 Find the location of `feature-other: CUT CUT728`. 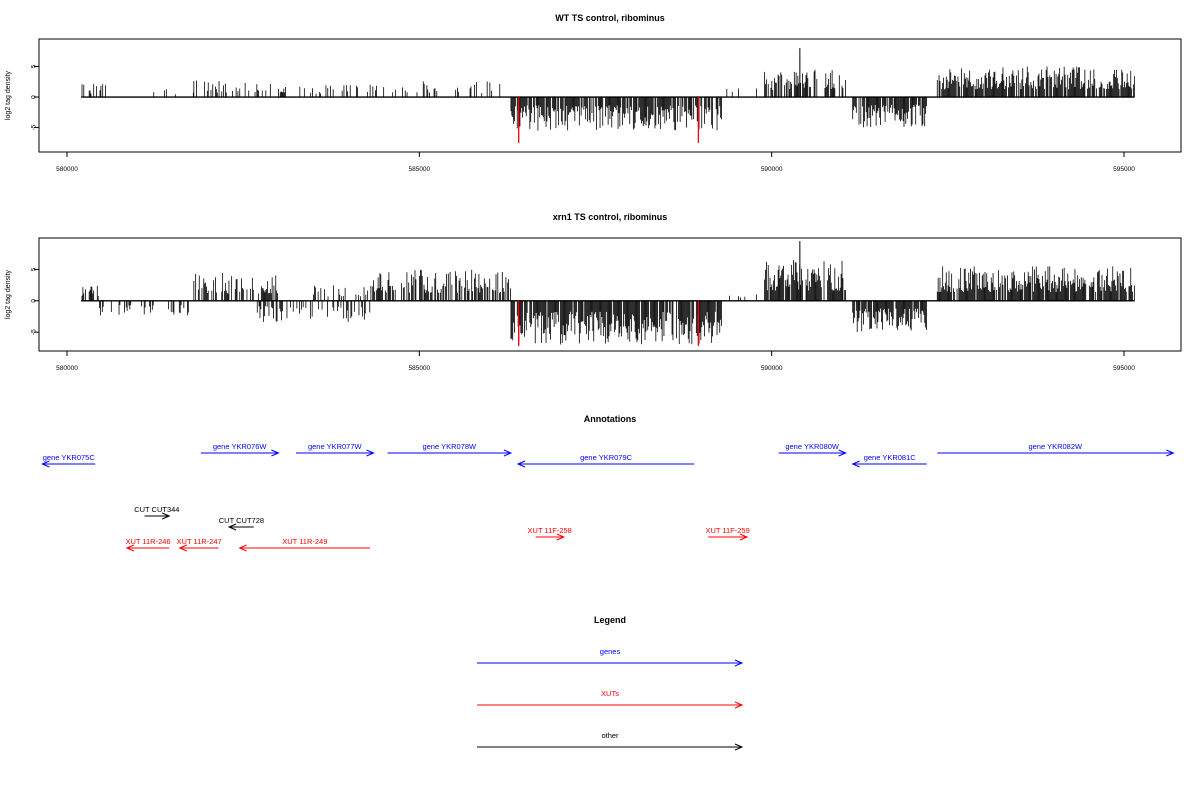

feature-other: CUT CUT728 is located at coordinates (241, 523).